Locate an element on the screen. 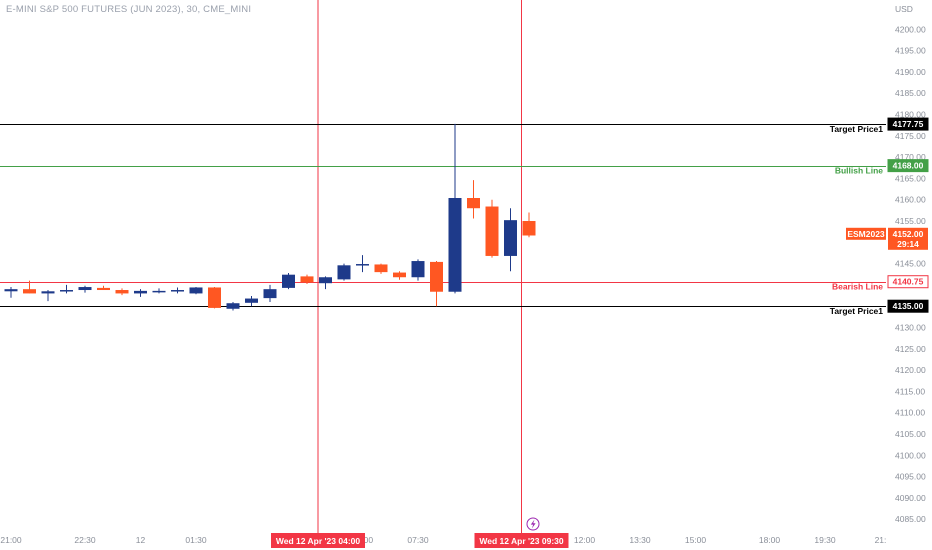 The width and height of the screenshot is (932, 550). axis-currency-label: USD is located at coordinates (904, 9).